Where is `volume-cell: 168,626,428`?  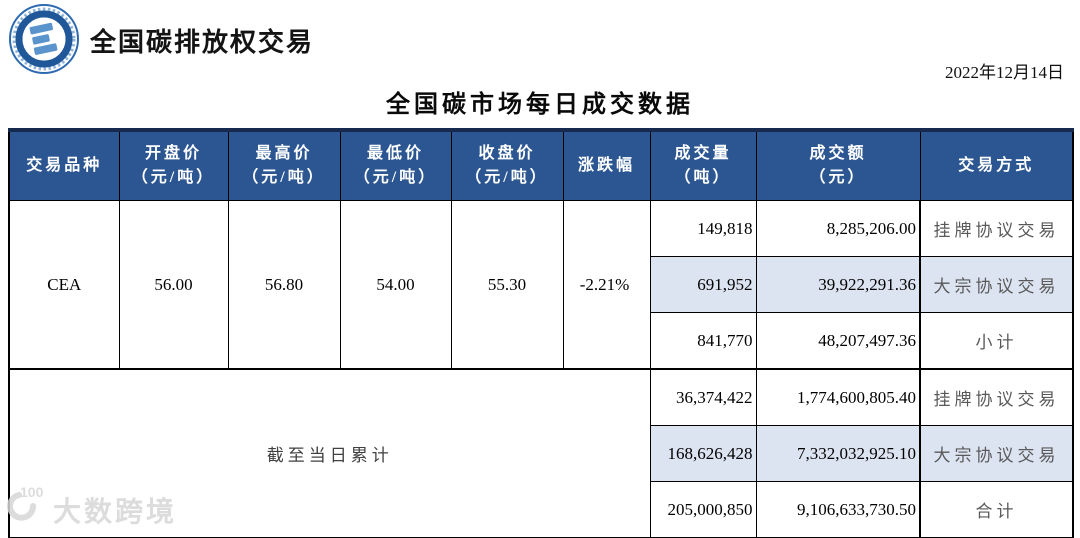
volume-cell: 168,626,428 is located at coordinates (703, 453).